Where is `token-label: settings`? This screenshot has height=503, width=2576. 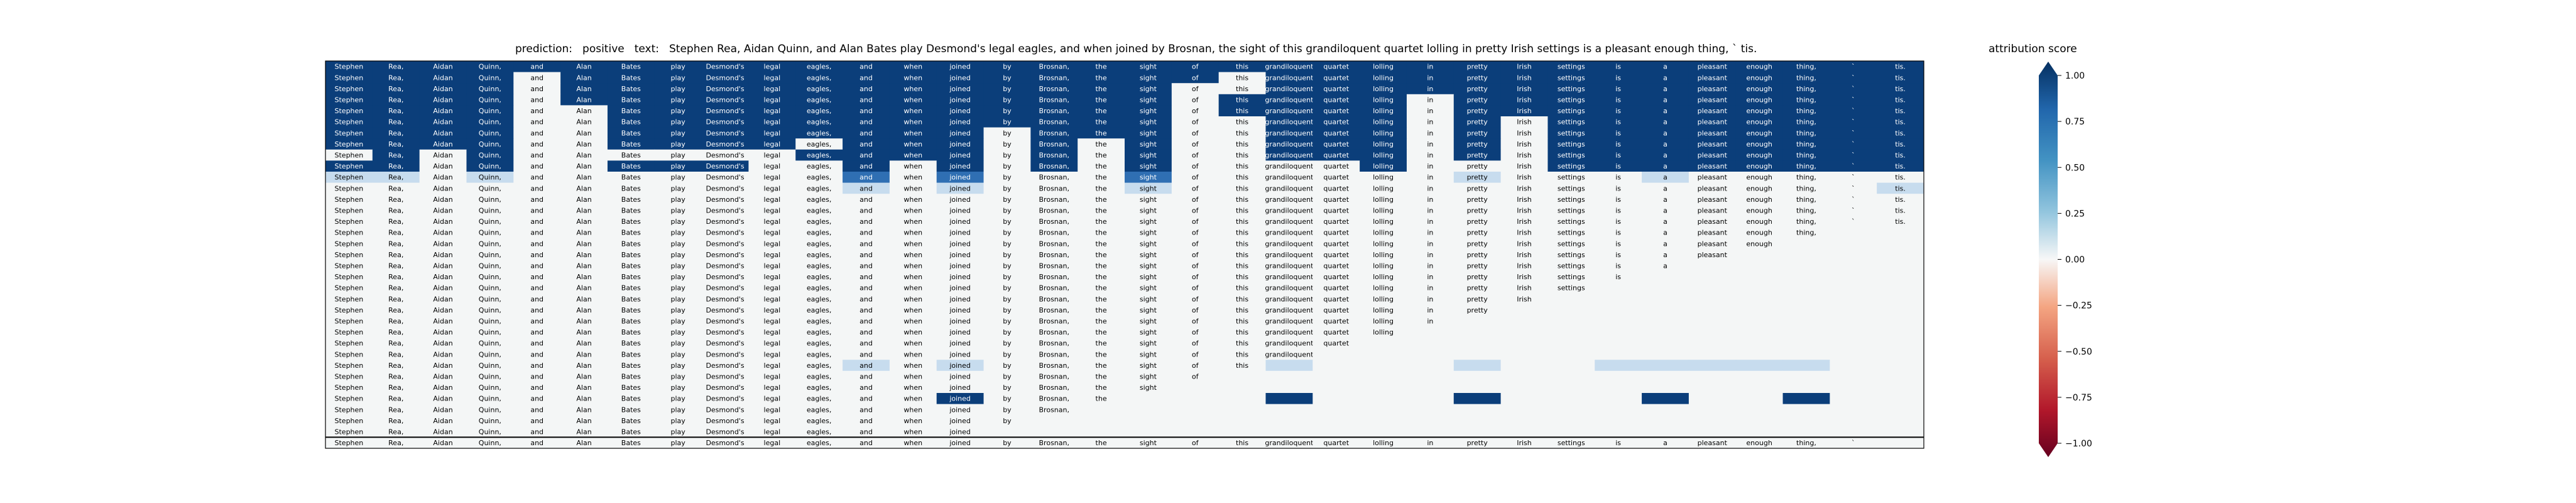
token-label: settings is located at coordinates (1571, 210).